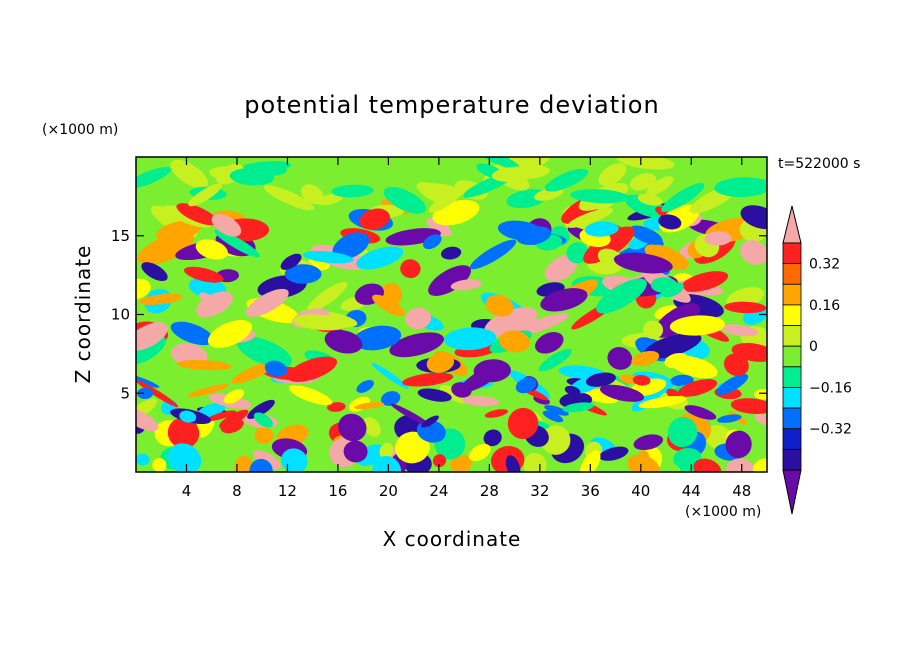  Describe the element at coordinates (792, 492) in the screenshot. I see `colorbar-bottom-arrow` at that location.